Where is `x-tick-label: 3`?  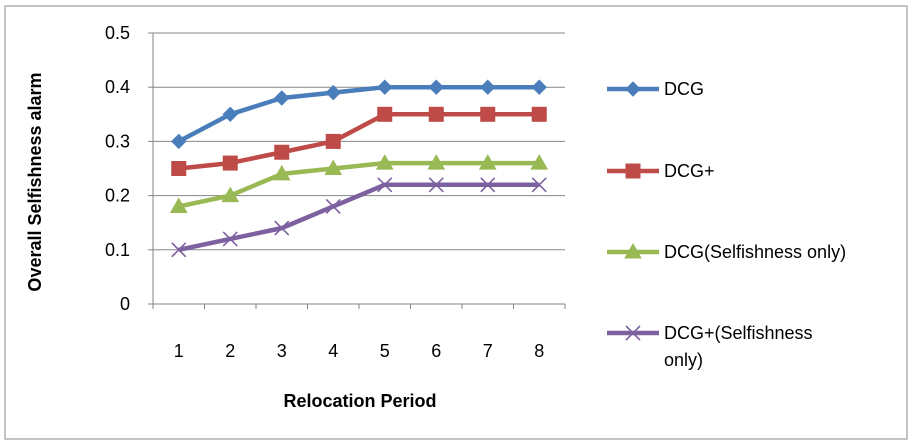
x-tick-label: 3 is located at coordinates (282, 351).